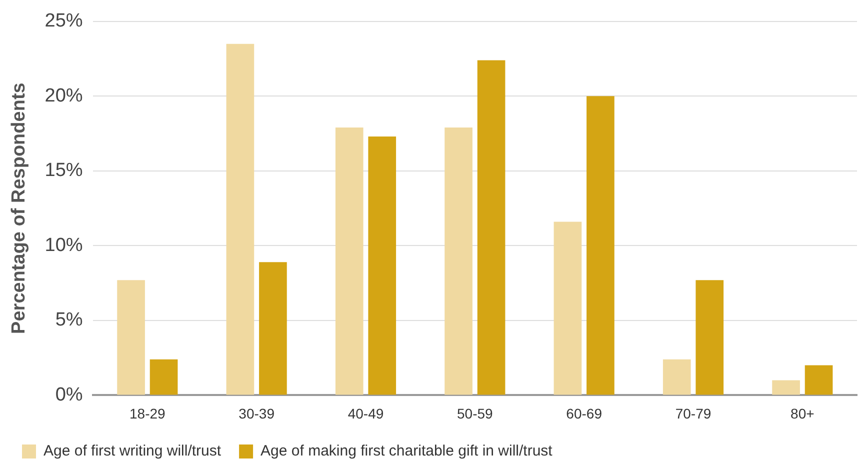 The width and height of the screenshot is (867, 469). I want to click on y-axis-title: Percentage of Respondents, so click(19, 208).